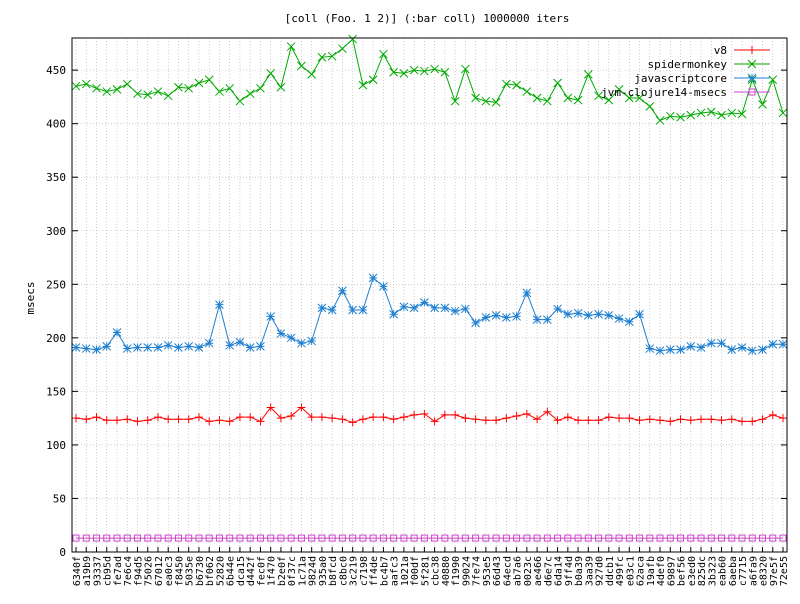  Describe the element at coordinates (179, 571) in the screenshot. I see `x-tick-label: f8450` at that location.